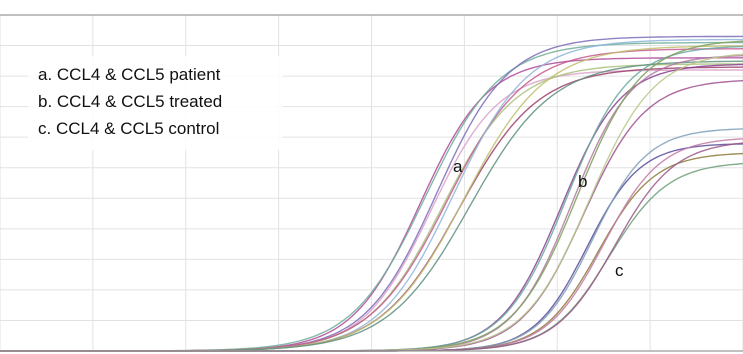  Describe the element at coordinates (458, 166) in the screenshot. I see `curve-label-a: a` at that location.